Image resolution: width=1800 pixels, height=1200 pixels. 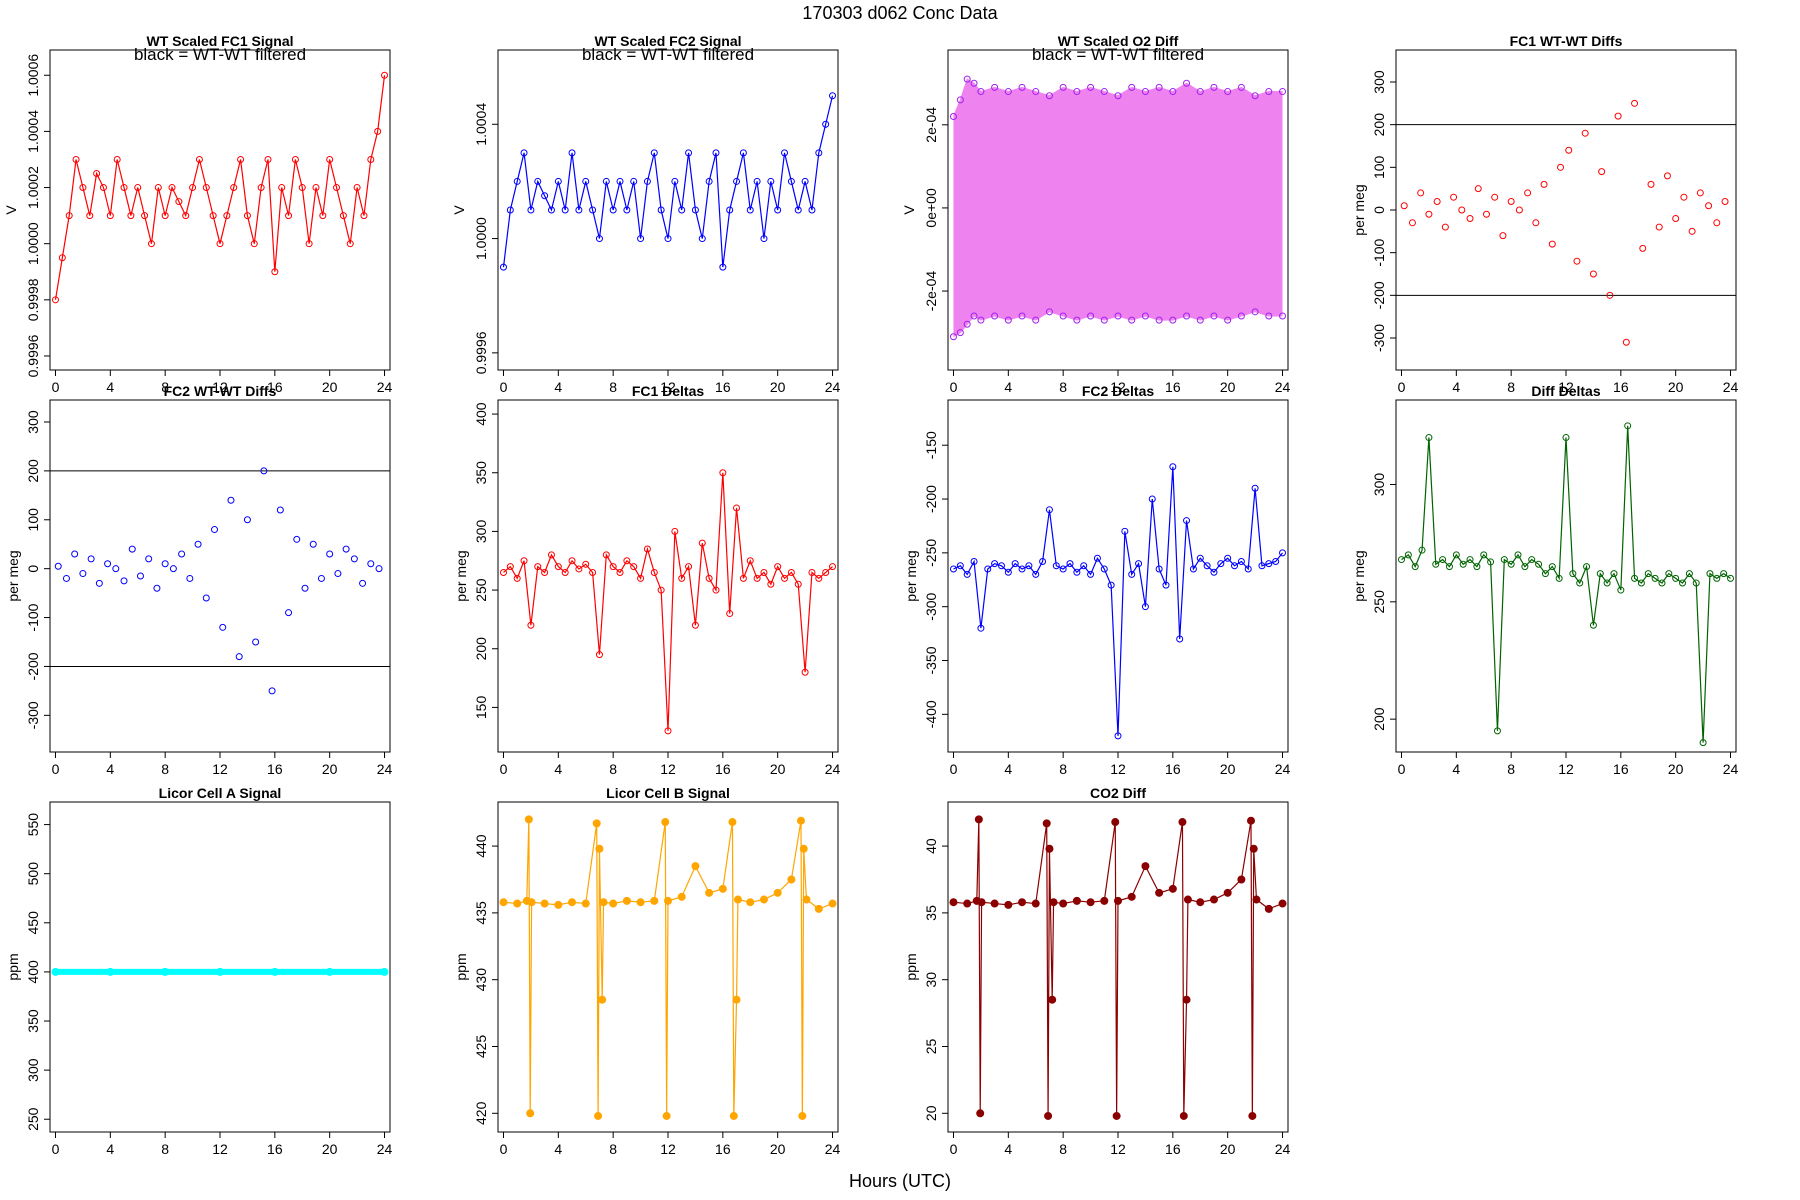 I want to click on x-tick-label-p11-4: 16, so click(x=1173, y=1149).